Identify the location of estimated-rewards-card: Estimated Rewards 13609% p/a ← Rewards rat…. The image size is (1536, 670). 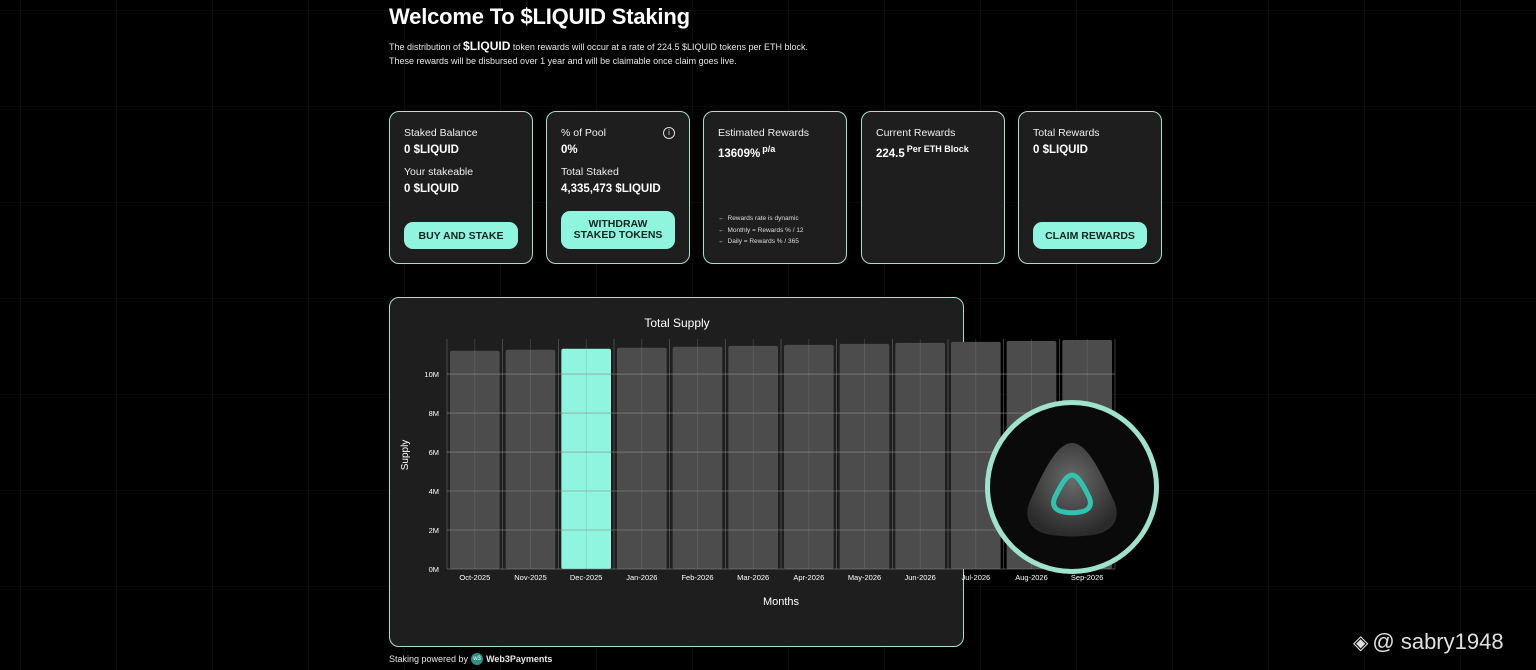
(775, 187).